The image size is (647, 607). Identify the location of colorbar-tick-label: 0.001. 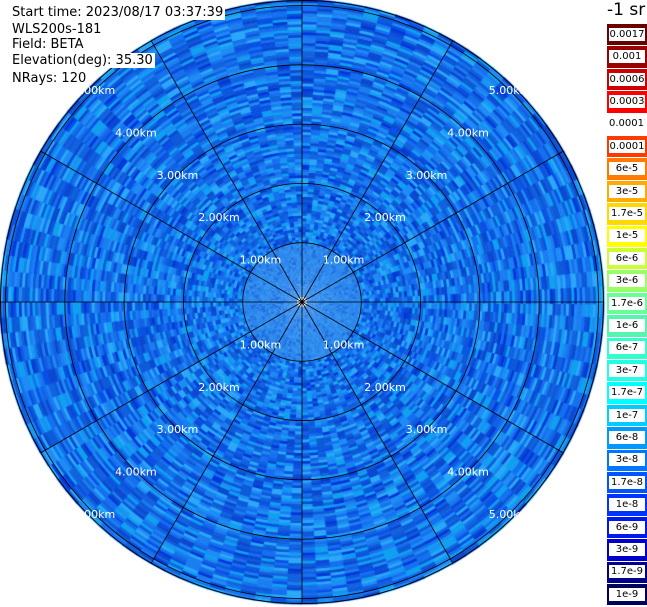
(627, 57).